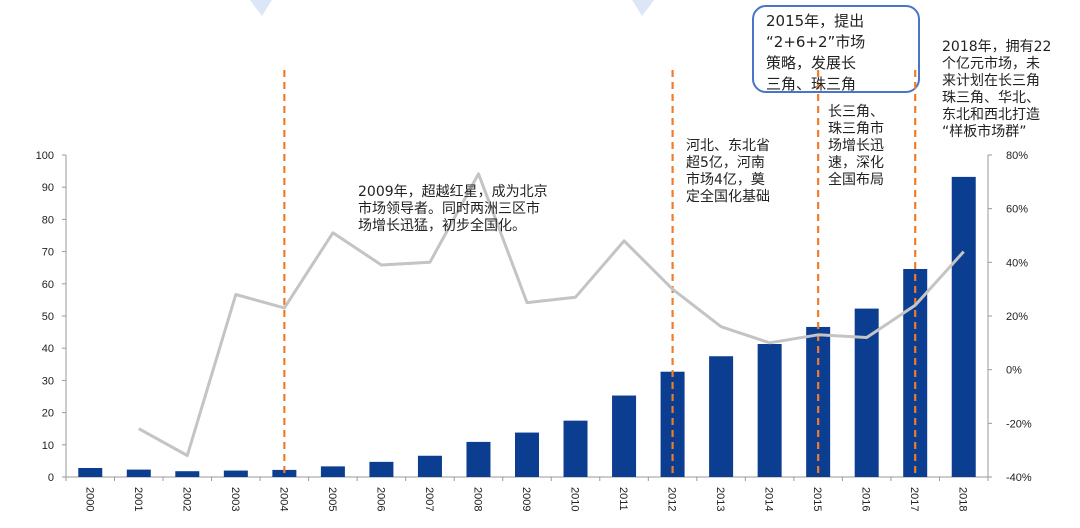 This screenshot has height=528, width=1080. I want to click on x-tick-label: 2003, so click(235, 499).